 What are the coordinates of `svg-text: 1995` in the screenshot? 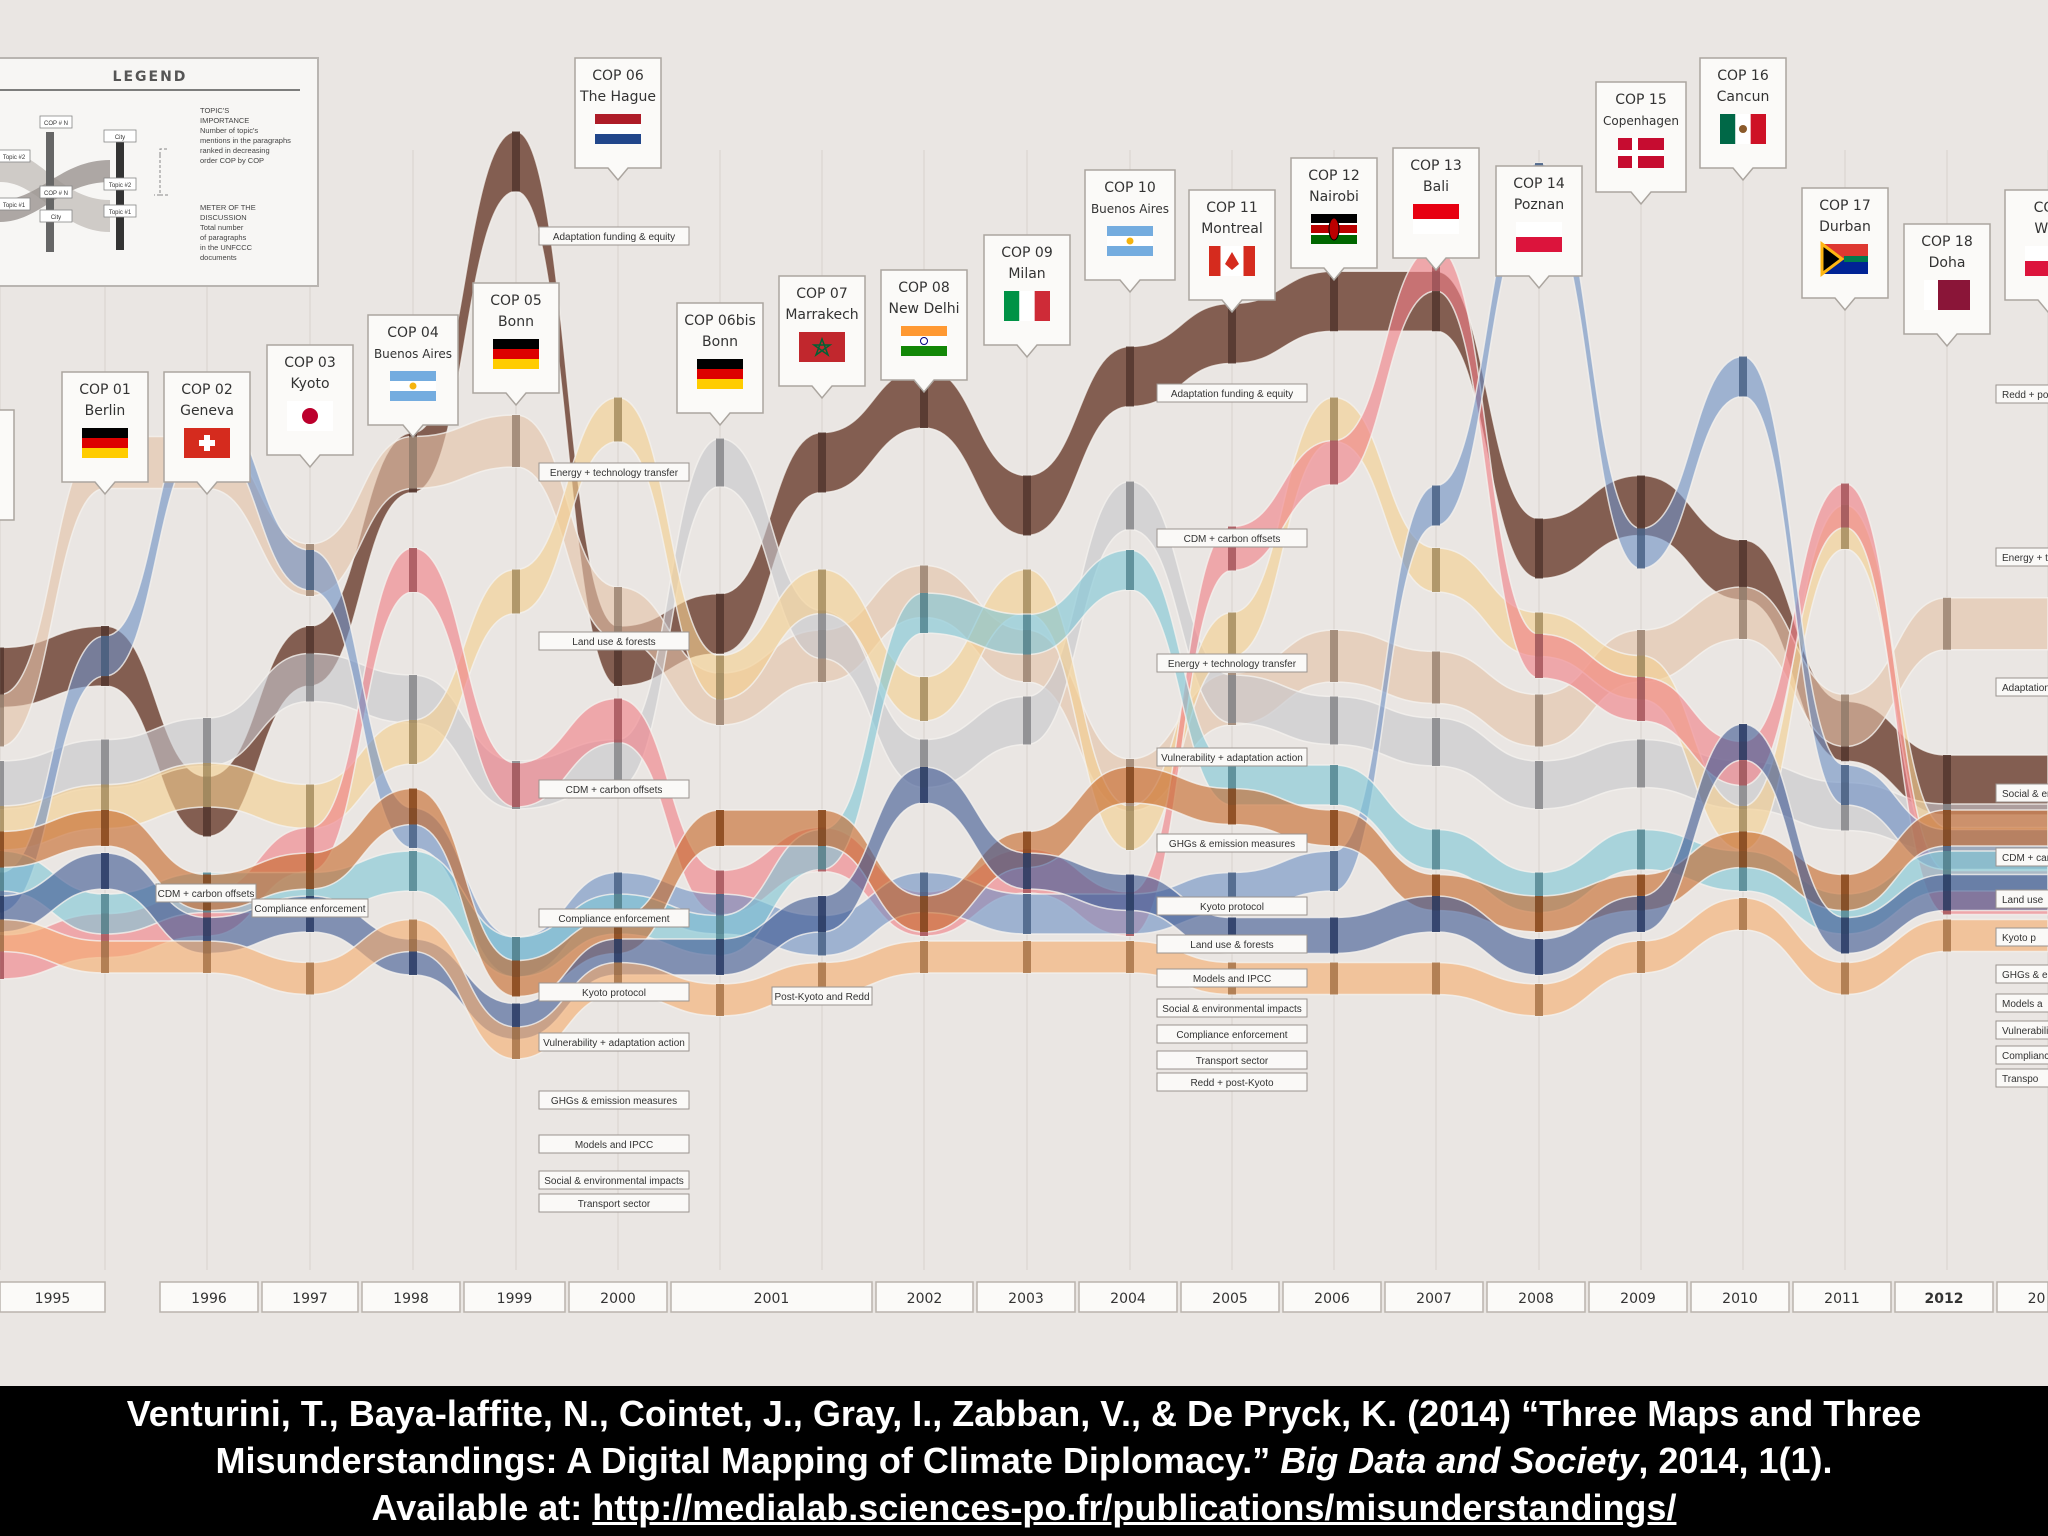 It's located at (53, 1299).